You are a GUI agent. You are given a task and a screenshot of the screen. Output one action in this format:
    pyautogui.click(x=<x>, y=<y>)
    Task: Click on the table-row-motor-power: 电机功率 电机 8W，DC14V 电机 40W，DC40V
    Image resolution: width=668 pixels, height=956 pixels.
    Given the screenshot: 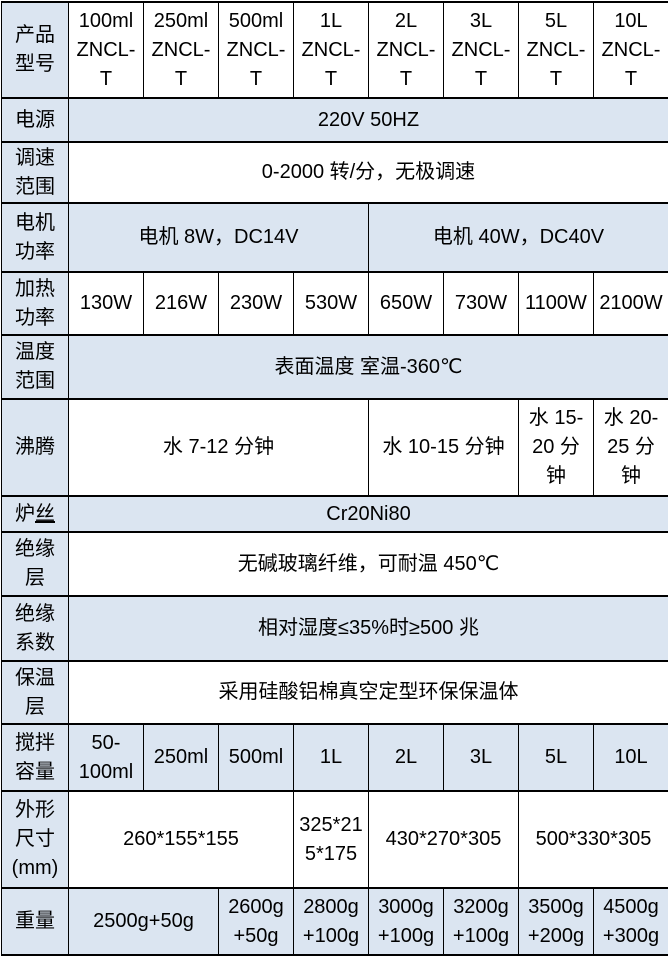 What is the action you would take?
    pyautogui.click(x=335, y=237)
    